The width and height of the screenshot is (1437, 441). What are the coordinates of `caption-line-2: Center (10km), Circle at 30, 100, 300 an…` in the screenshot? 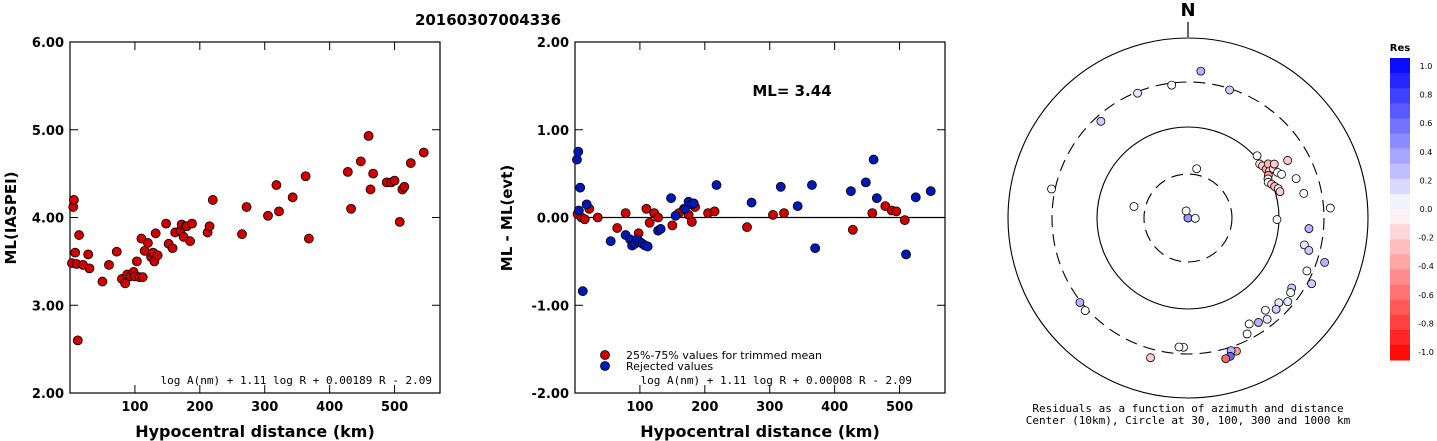 It's located at (1188, 420).